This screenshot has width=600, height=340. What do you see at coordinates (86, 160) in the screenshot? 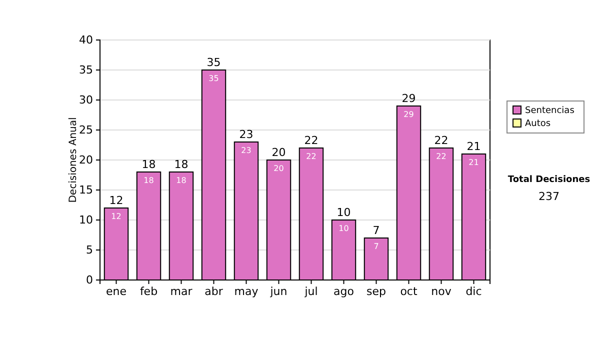
I see `y-tick-label: 20` at bounding box center [86, 160].